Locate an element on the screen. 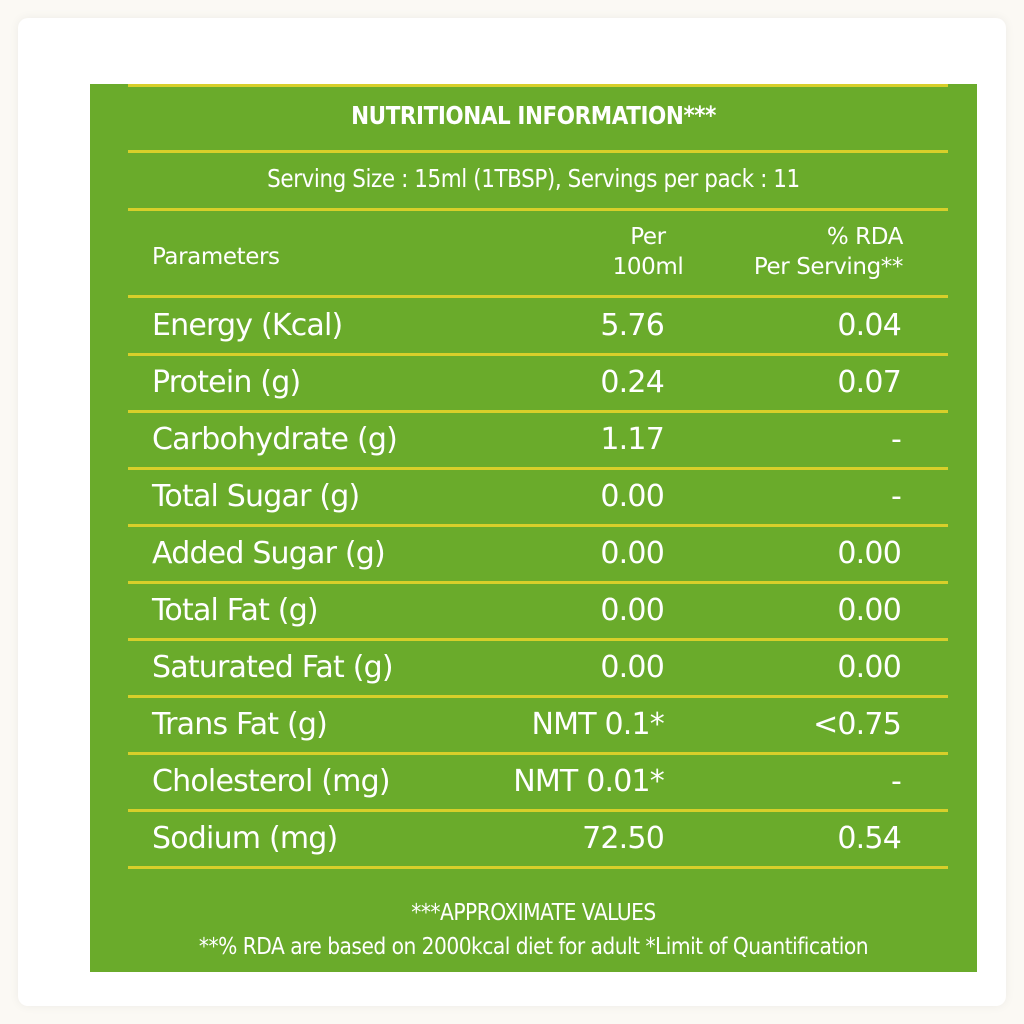 Image resolution: width=1024 pixels, height=1024 pixels. header-per-line2: 100ml is located at coordinates (648, 267).